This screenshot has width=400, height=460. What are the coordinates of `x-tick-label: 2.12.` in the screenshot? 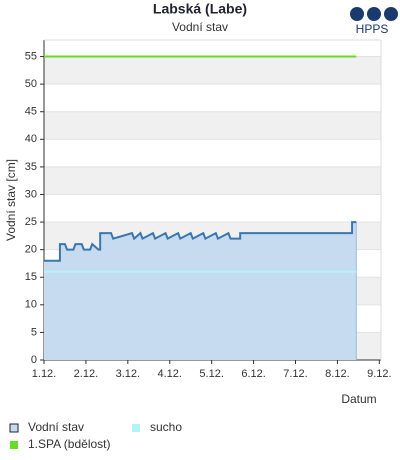 It's located at (86, 374).